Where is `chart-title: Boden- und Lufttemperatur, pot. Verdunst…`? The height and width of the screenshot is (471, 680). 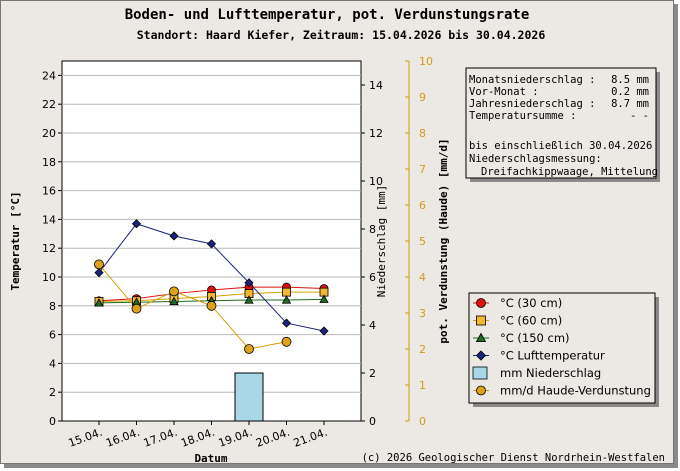
chart-title: Boden- und Lufttemperatur, pot. Verdunst… is located at coordinates (327, 15).